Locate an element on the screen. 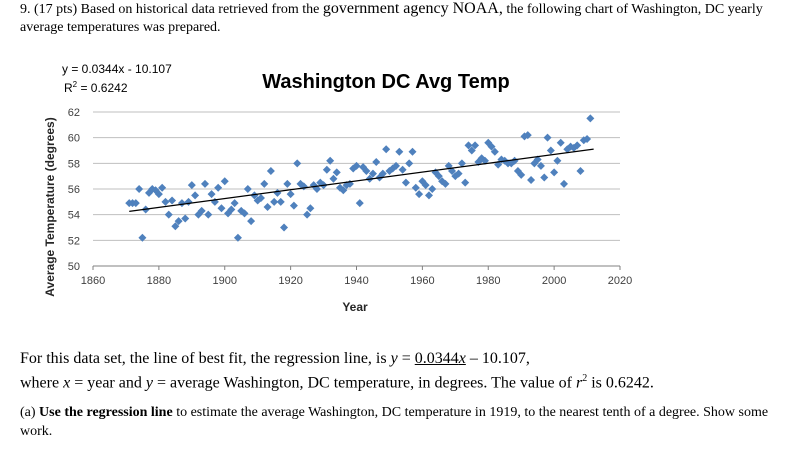  x-tick-label: 1880 is located at coordinates (159, 281).